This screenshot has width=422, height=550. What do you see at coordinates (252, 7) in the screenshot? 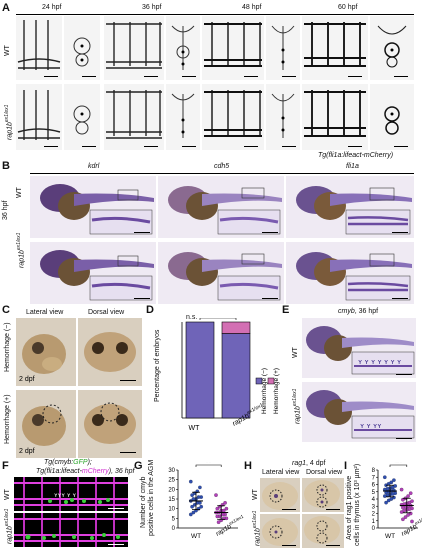
I see `timepoint-48hpf: 48 hpf` at bounding box center [252, 7].